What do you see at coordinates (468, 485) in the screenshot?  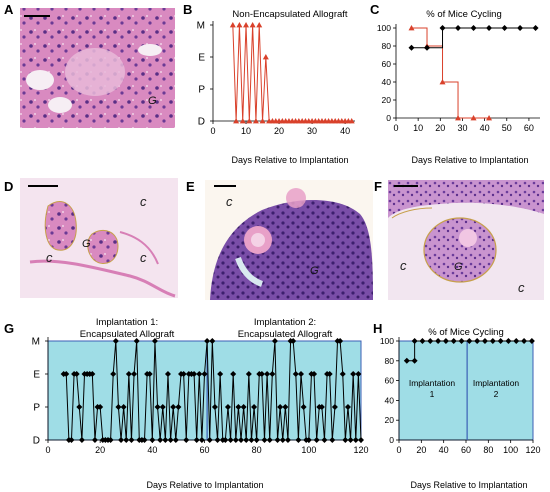 I see `chart-h-xlabel: Days Relative to Implantation` at bounding box center [468, 485].